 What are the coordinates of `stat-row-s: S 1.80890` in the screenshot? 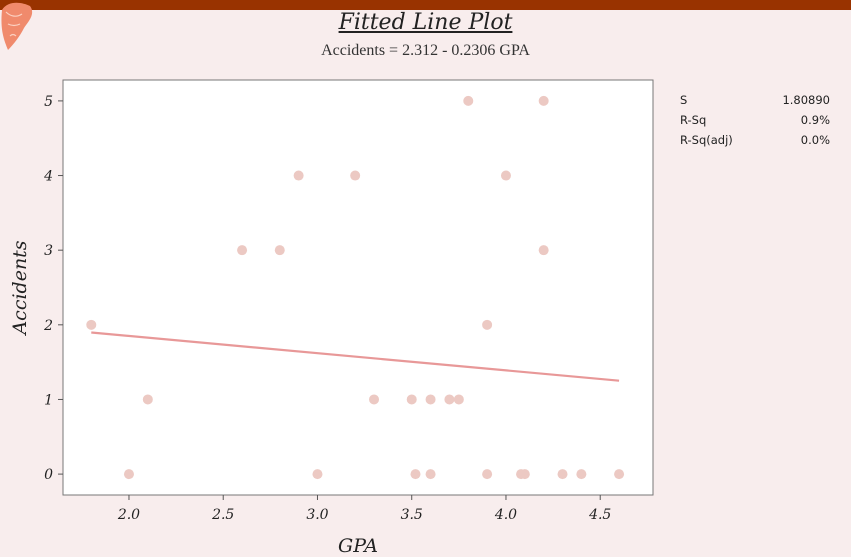 It's located at (755, 100).